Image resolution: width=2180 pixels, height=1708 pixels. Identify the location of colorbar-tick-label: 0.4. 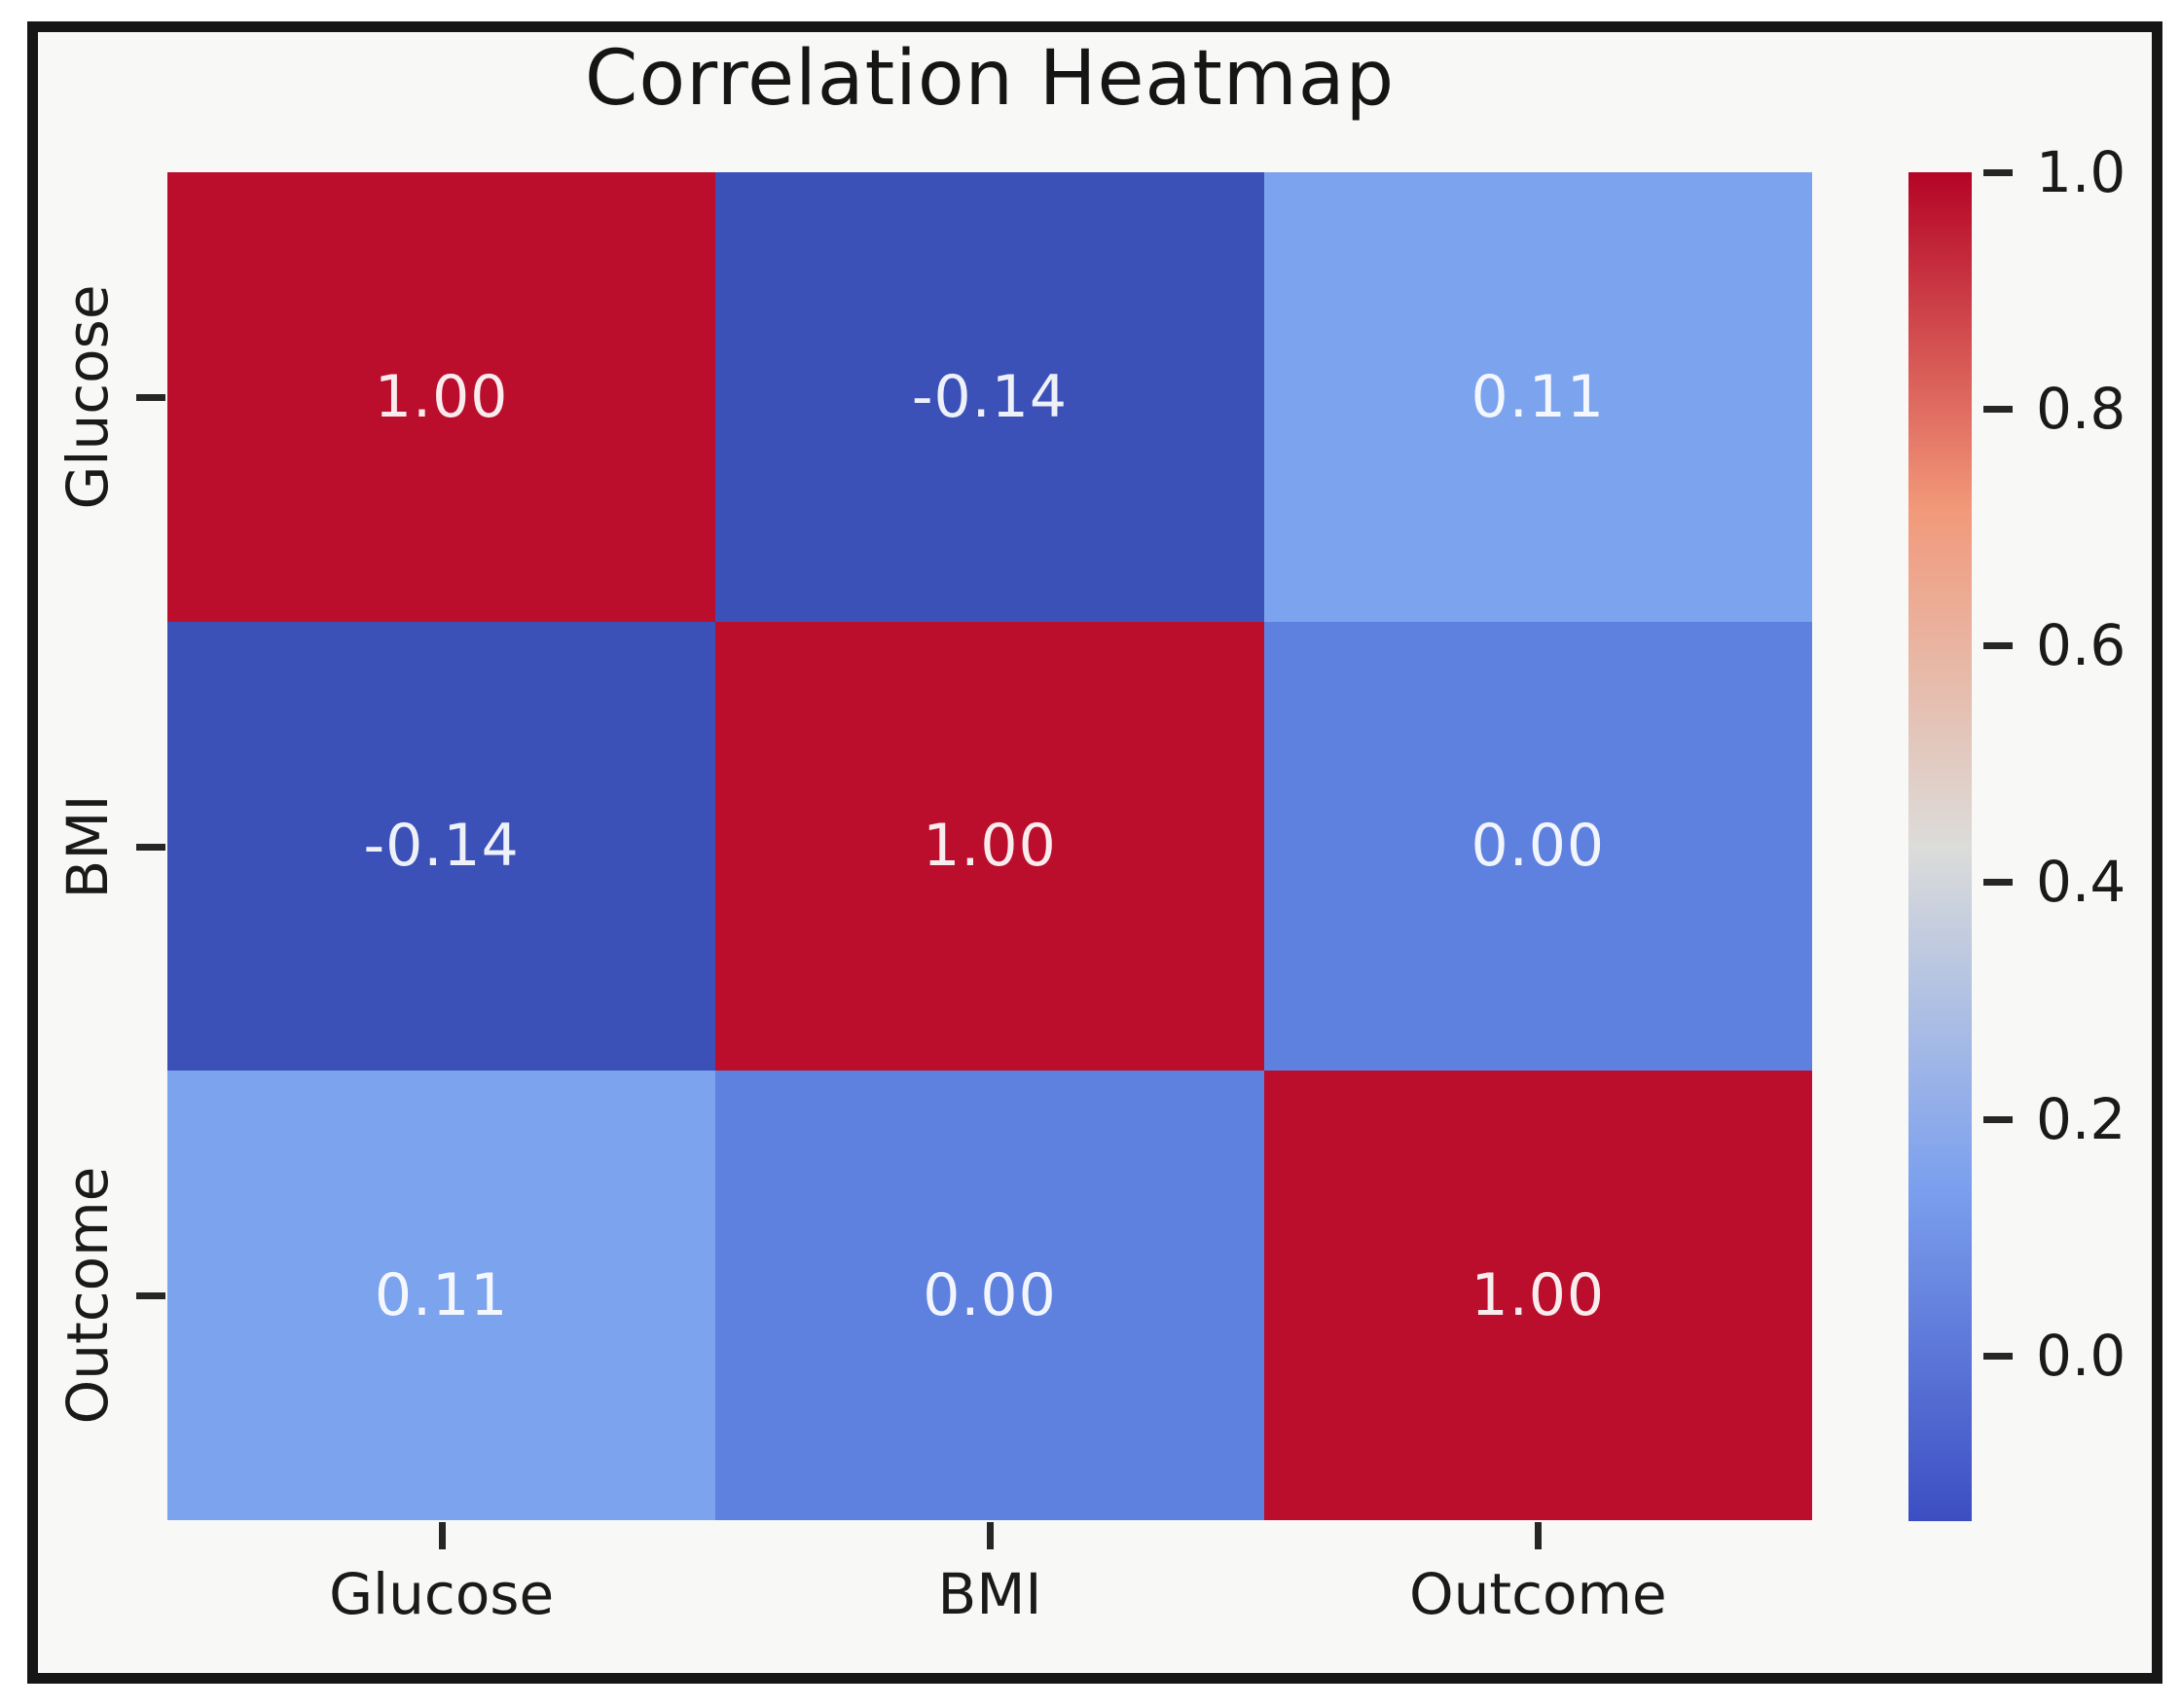
(2081, 882).